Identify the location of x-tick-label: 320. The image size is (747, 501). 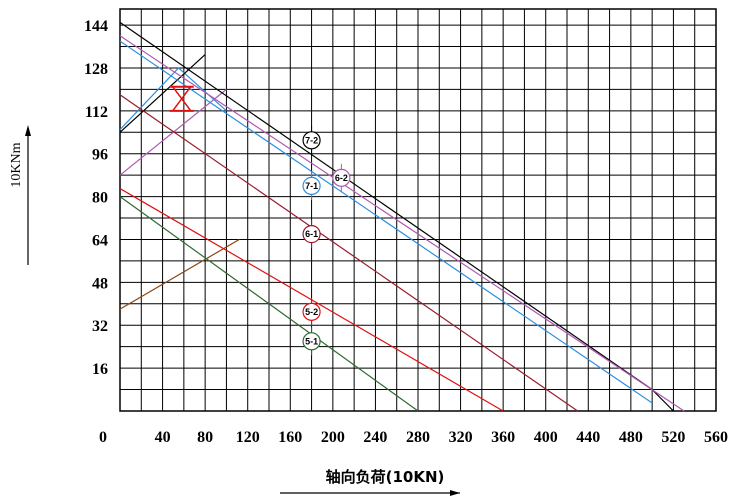
(461, 437).